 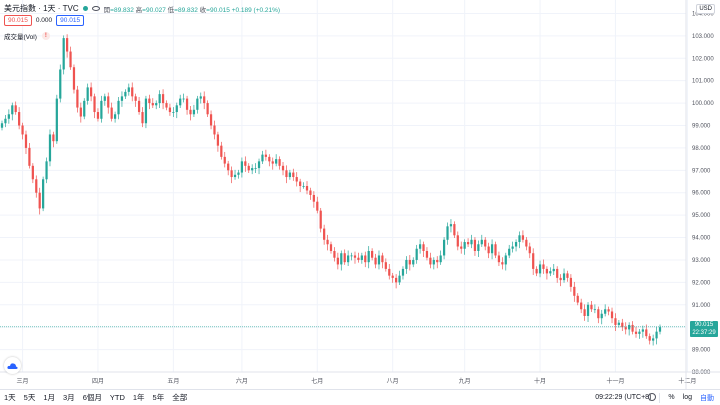 I want to click on timezone-clock: 09:22:29 (UTC+8), so click(x=623, y=397).